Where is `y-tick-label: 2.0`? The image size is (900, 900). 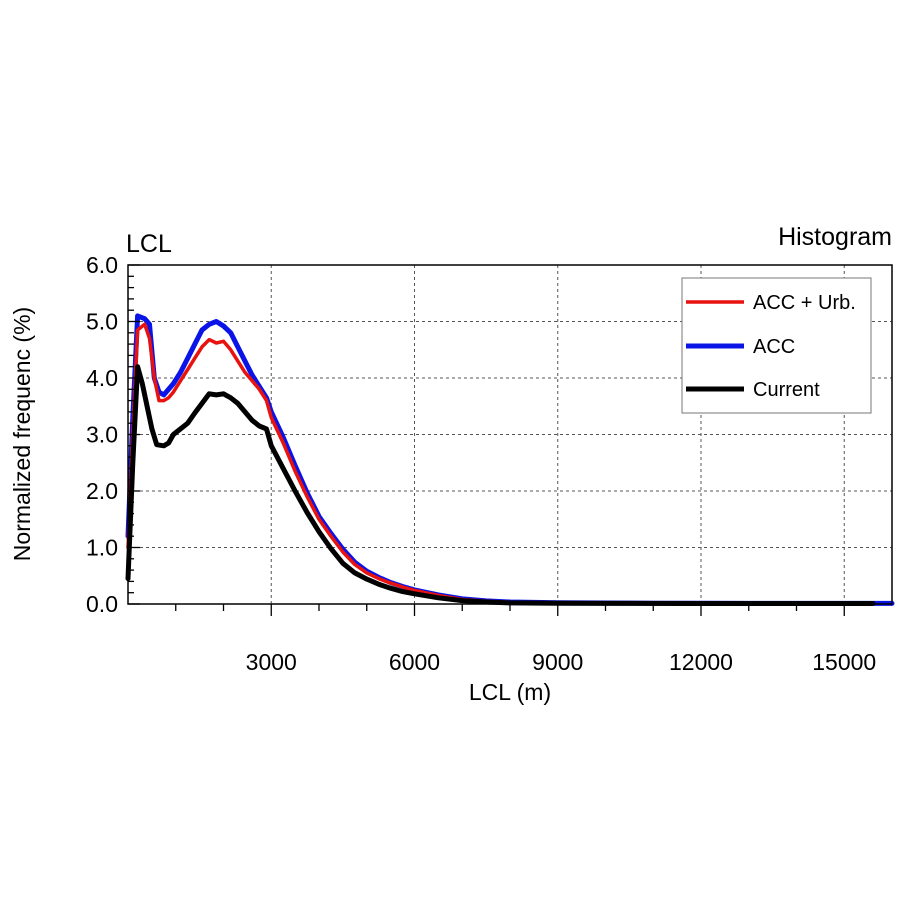
y-tick-label: 2.0 is located at coordinates (102, 491).